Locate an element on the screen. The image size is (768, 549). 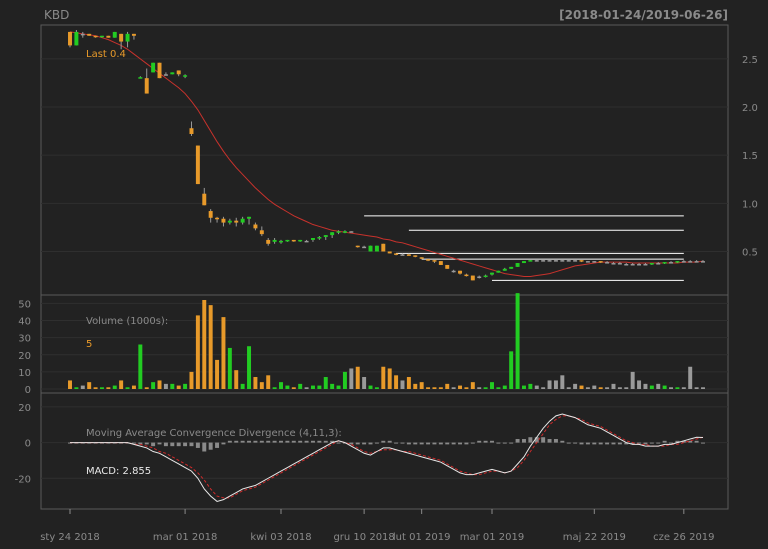
volume-tick-label: 30 is located at coordinates (24, 339).